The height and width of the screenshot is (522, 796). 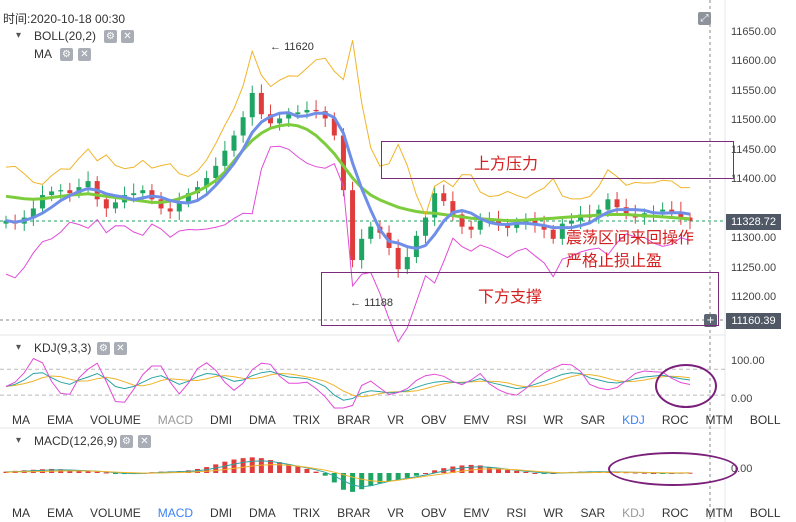 I want to click on boll-close-icon: ✕, so click(x=127, y=36).